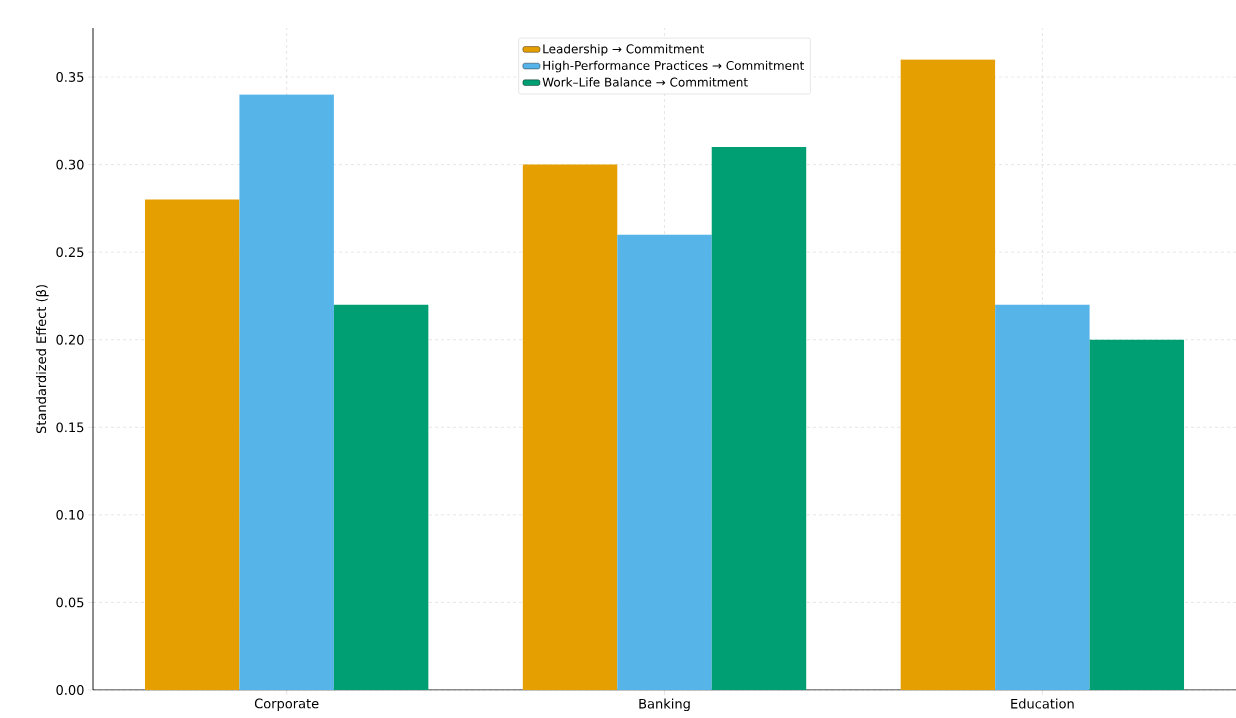 This screenshot has width=1236, height=718. I want to click on legend-label: Work–Life Balance → Commitment, so click(645, 82).